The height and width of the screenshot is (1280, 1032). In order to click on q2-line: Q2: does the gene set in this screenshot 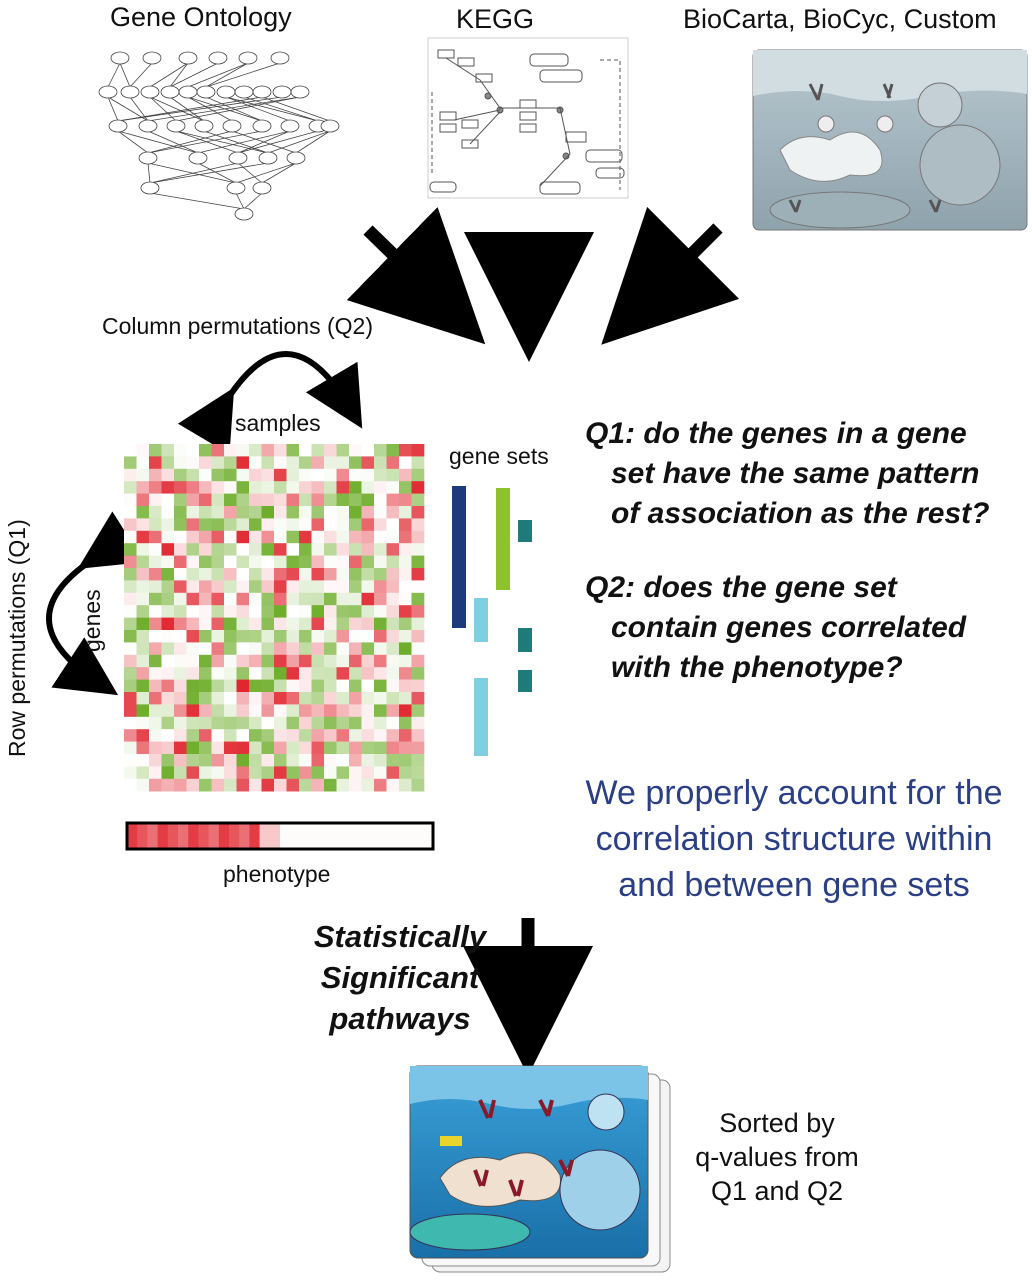, I will do `click(741, 587)`.